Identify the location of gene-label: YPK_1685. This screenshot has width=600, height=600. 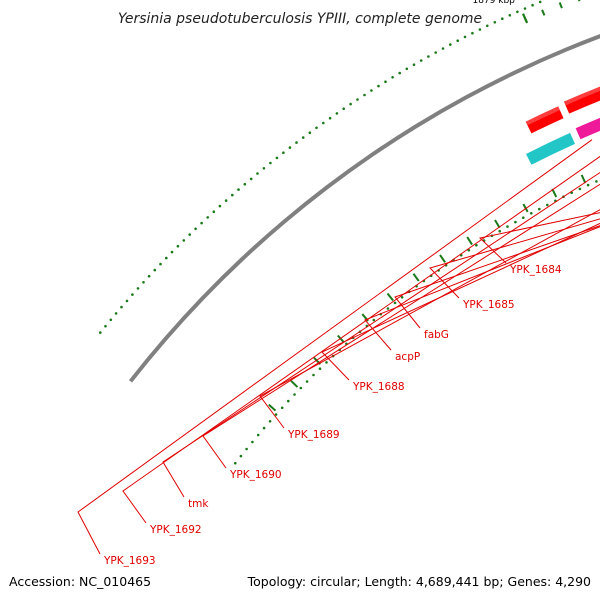
(488, 305).